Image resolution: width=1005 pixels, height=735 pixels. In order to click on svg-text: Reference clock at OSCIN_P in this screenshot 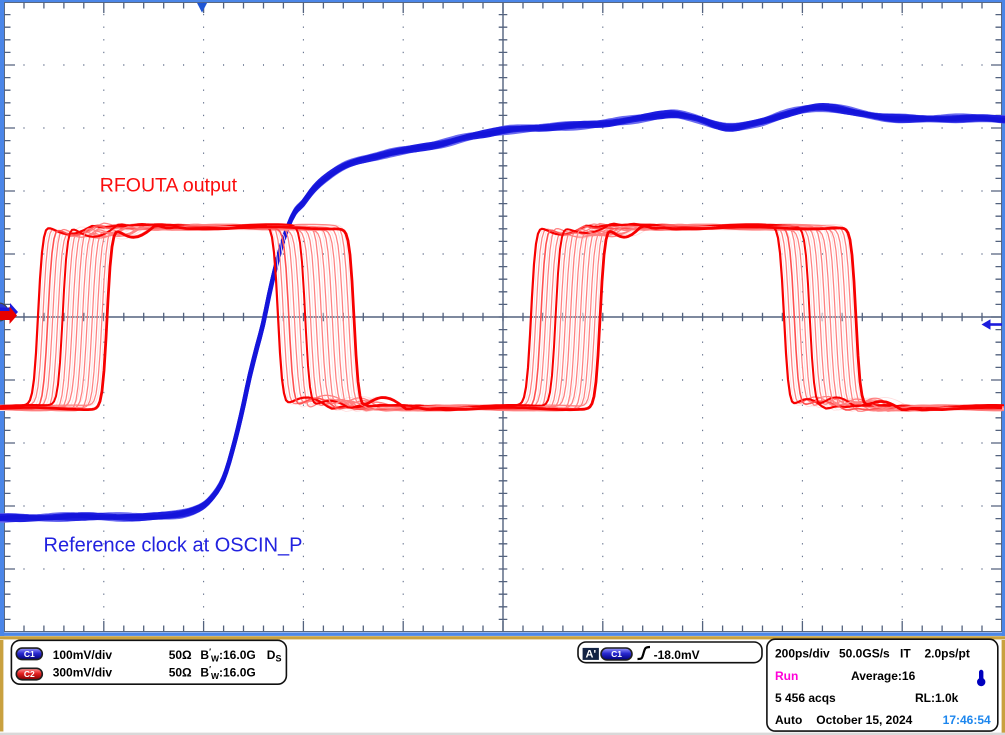, I will do `click(173, 545)`.